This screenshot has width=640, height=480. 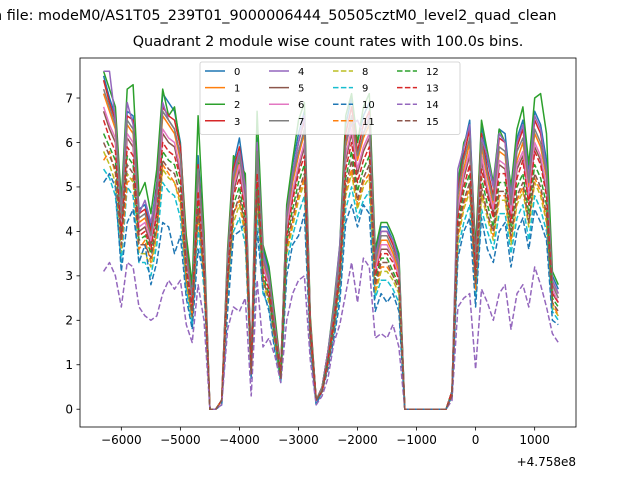 I want to click on legend-label-11: 11, so click(x=368, y=122).